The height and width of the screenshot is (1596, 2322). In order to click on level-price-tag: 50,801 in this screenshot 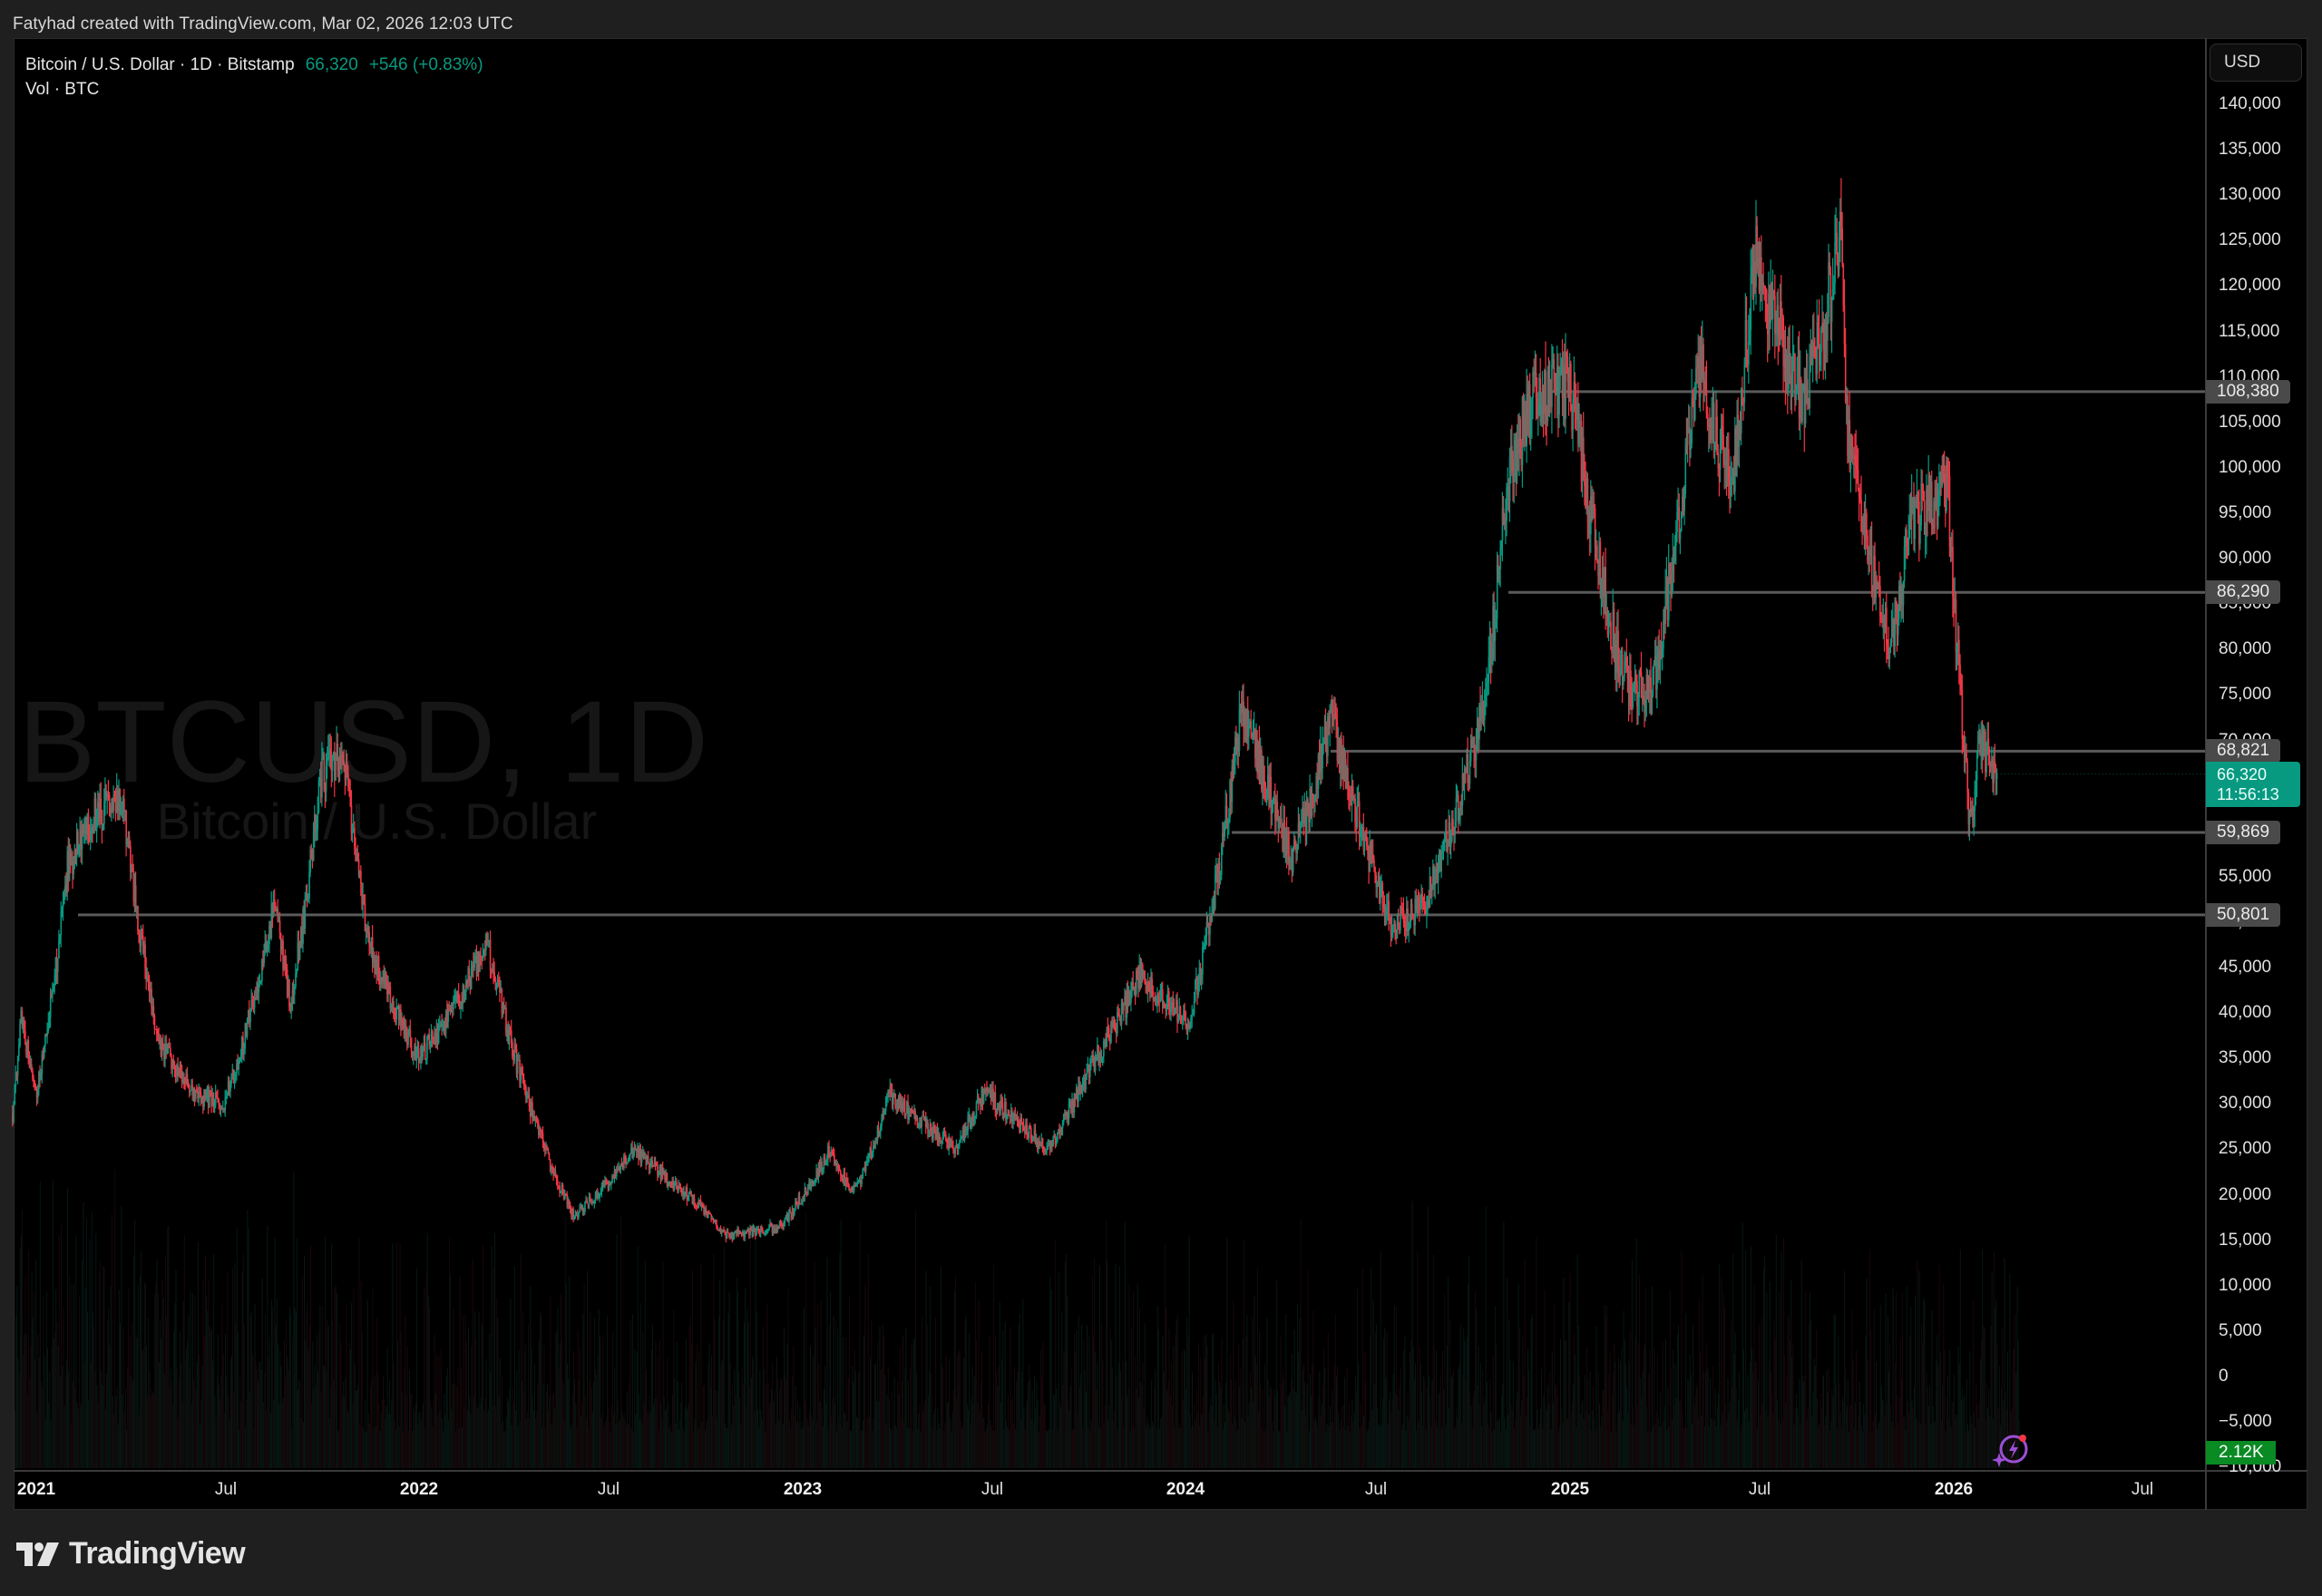, I will do `click(2243, 914)`.